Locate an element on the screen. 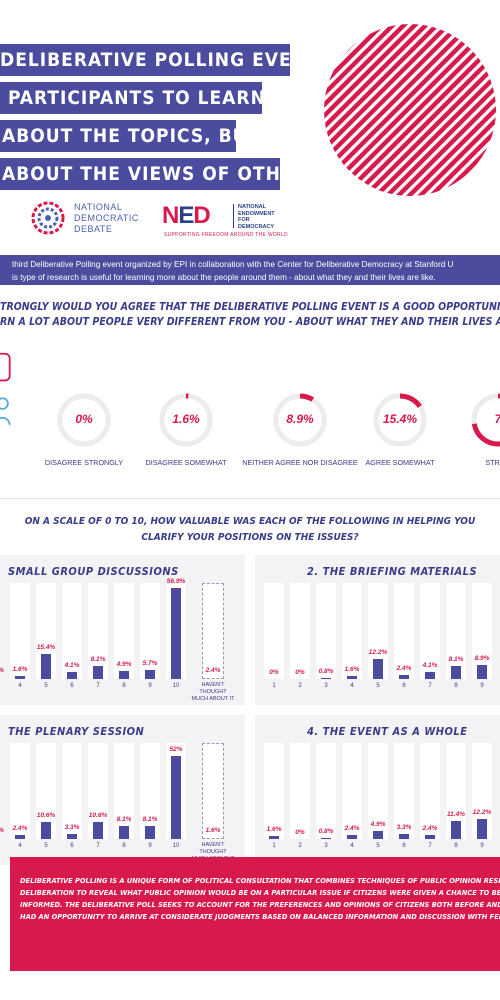 Image resolution: width=500 pixels, height=1000 pixels. title-line-1: DELIBERATIVE POLLING EVENT is located at coordinates (145, 60).